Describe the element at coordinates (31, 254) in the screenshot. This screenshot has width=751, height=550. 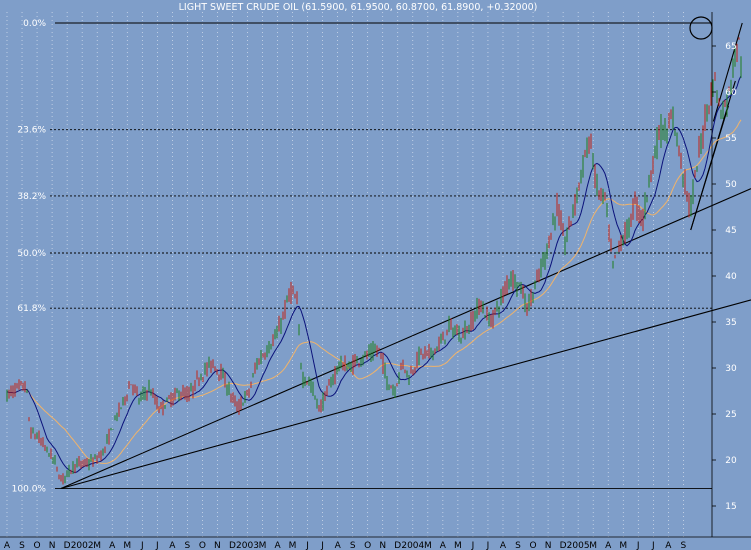
I see `fib-level-label: 50.0%` at that location.